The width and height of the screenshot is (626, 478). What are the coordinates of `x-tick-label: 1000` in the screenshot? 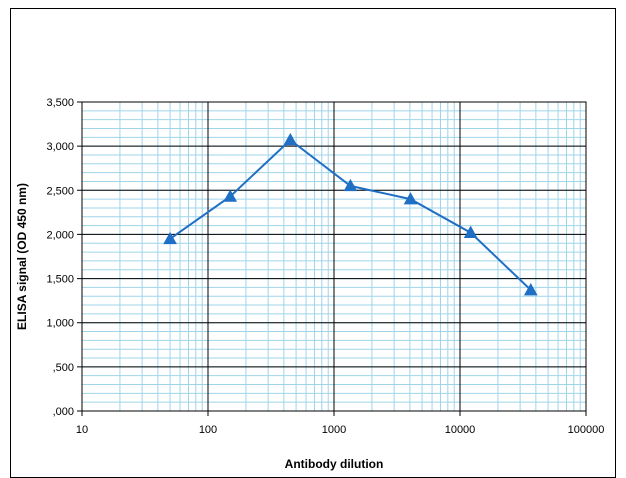 It's located at (334, 430).